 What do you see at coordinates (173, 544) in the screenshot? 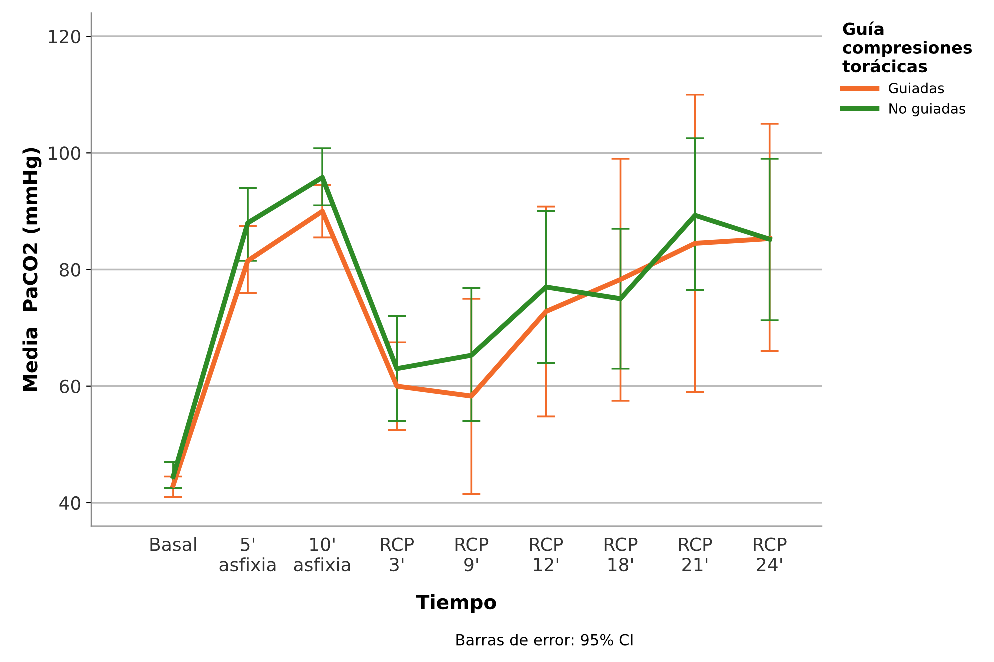
I see `x-tick-label: Basal` at bounding box center [173, 544].